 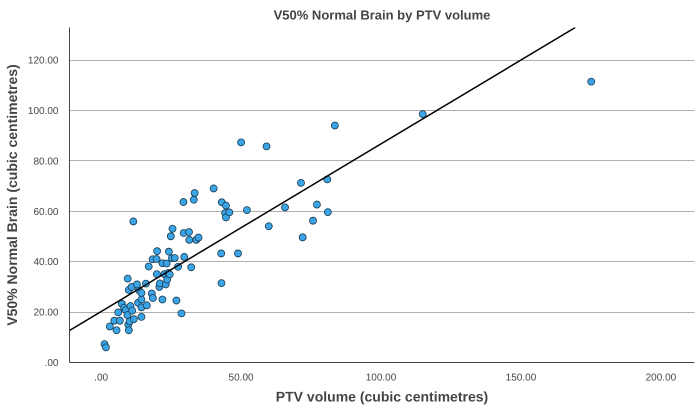 I want to click on chart-title: V50% Normal Brain by PTV volume, so click(x=382, y=15).